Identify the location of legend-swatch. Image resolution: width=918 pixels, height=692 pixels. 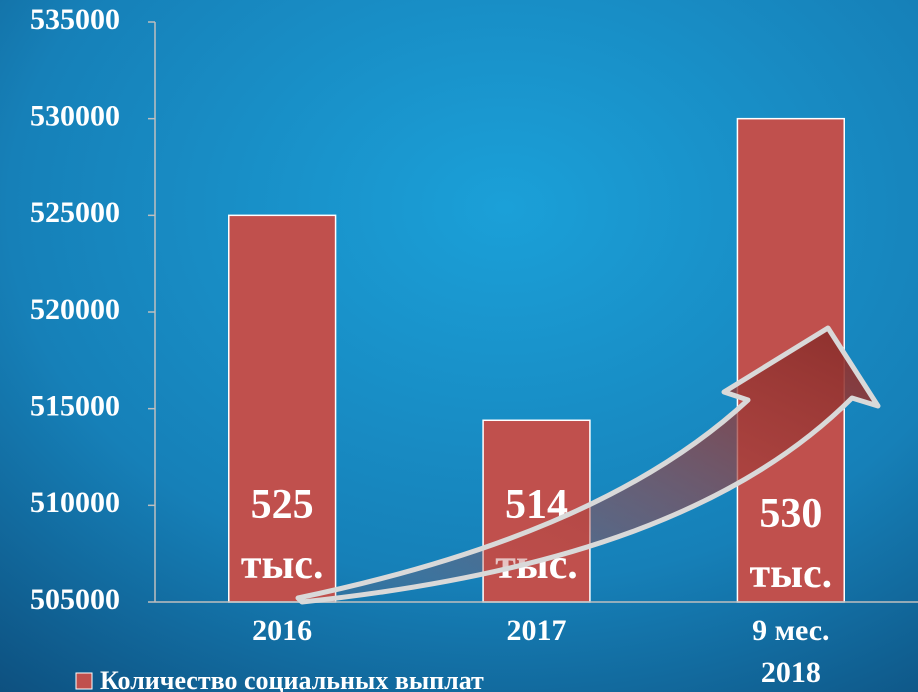
(84, 681).